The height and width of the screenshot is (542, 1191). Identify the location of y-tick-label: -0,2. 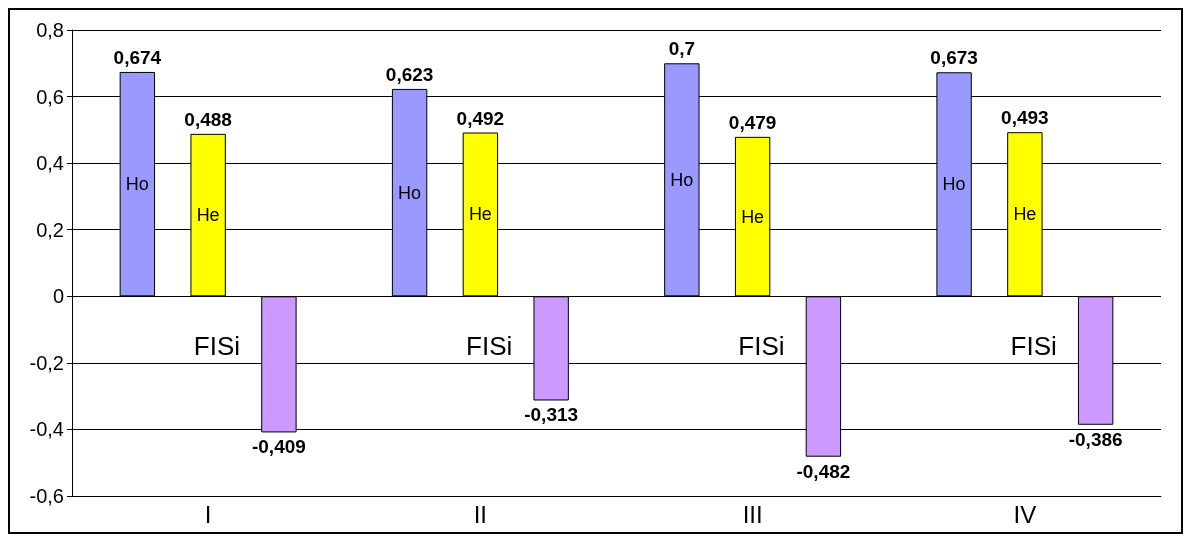
(46, 362).